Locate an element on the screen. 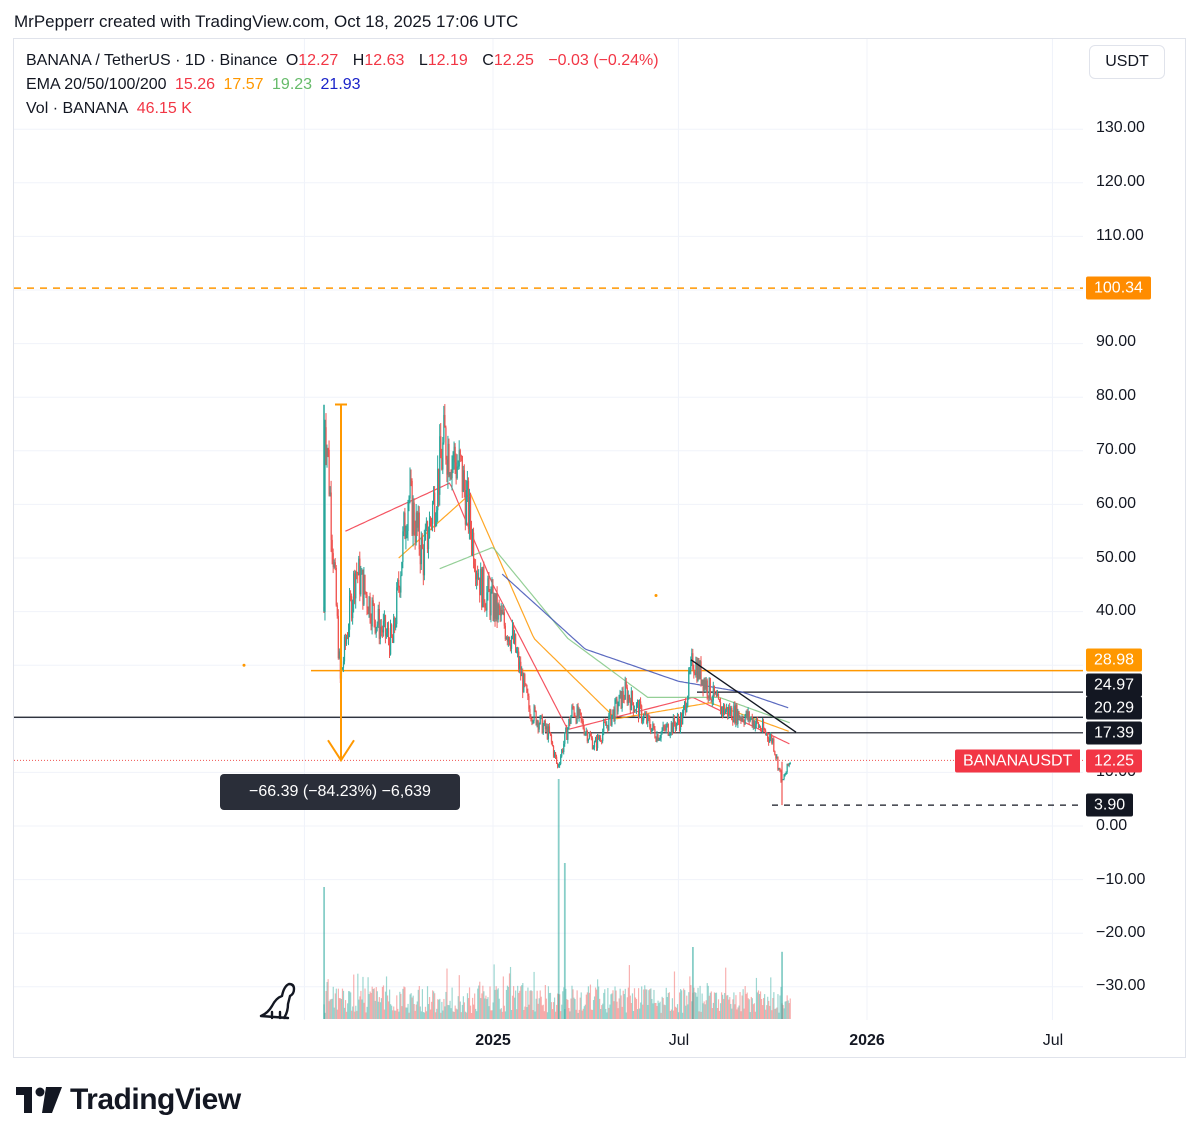 The height and width of the screenshot is (1145, 1200). y-tick-label: −30.00 is located at coordinates (1121, 985).